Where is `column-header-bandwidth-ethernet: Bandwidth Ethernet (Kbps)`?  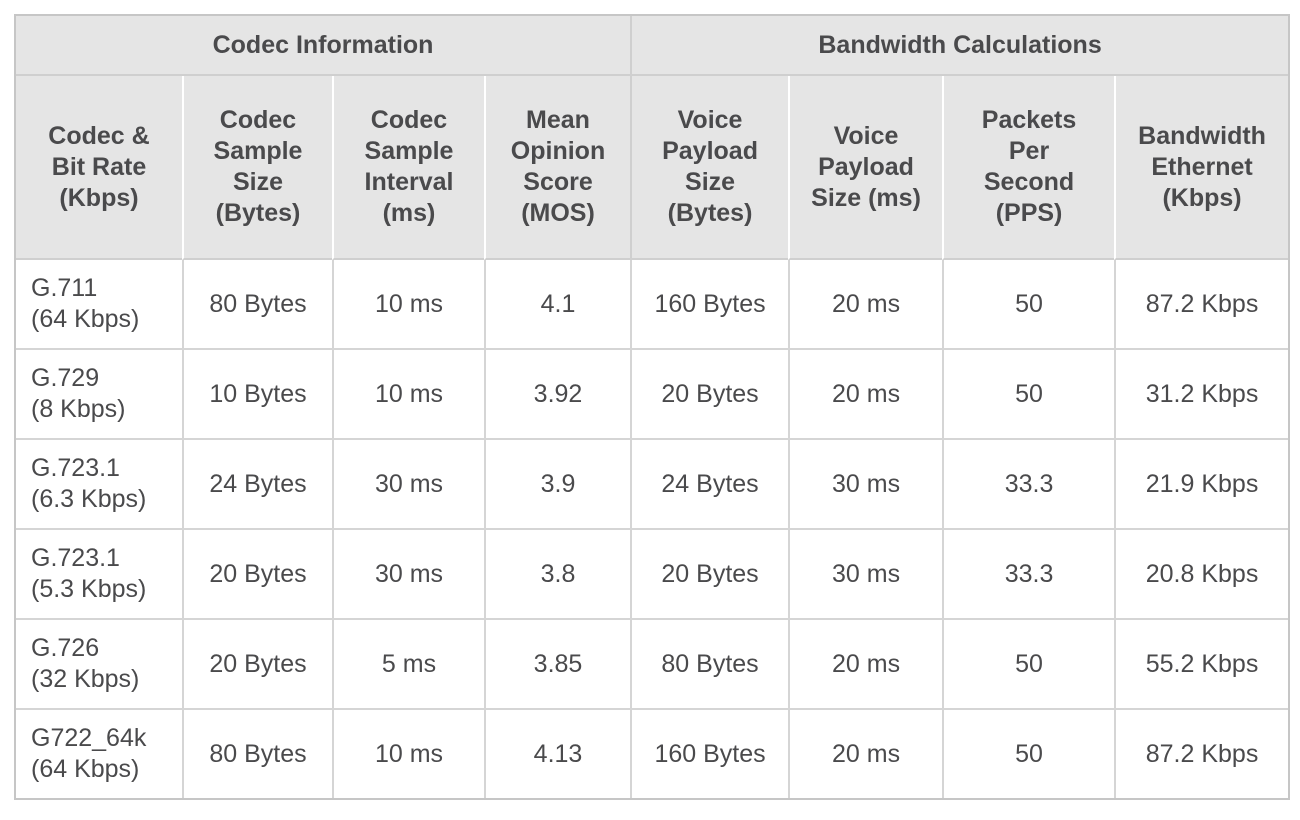
column-header-bandwidth-ethernet: Bandwidth Ethernet (Kbps) is located at coordinates (1201, 168).